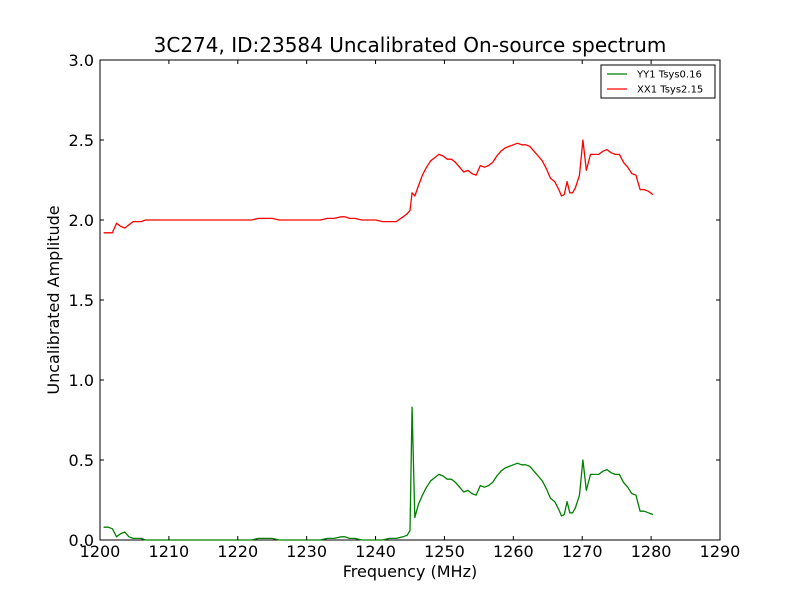  Describe the element at coordinates (513, 551) in the screenshot. I see `x-tick-label-6: 1260` at that location.